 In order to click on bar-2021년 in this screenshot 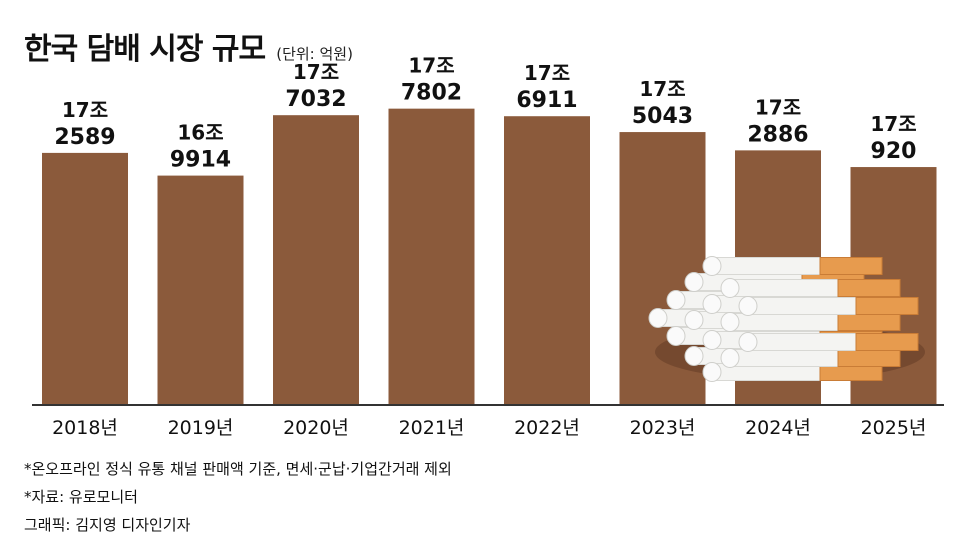, I will do `click(431, 256)`.